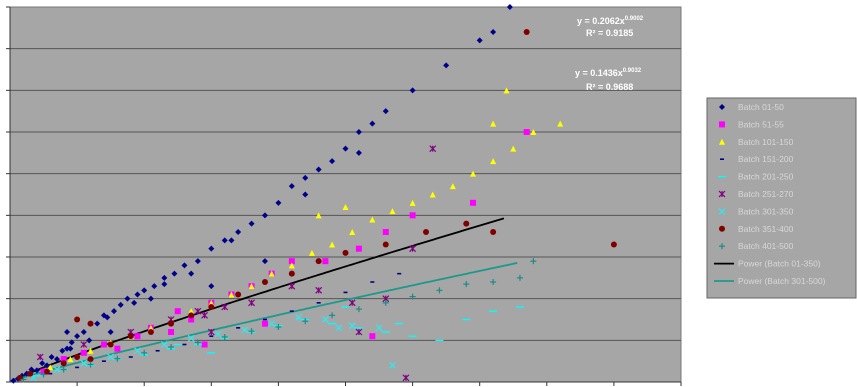 This screenshot has height=387, width=857. I want to click on legend-item: Batch 151-200, so click(757, 159).